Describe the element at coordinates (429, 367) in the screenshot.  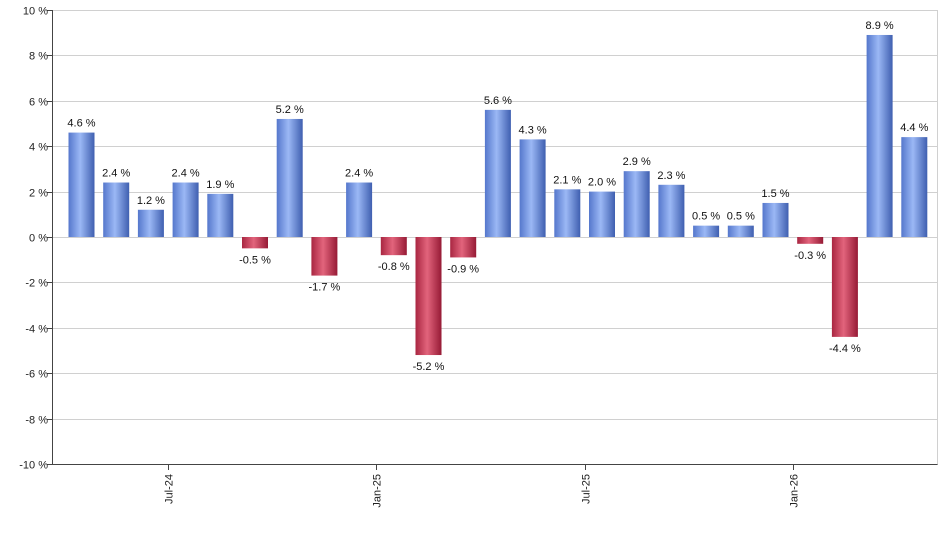
I see `data-label: -5.2 %` at that location.